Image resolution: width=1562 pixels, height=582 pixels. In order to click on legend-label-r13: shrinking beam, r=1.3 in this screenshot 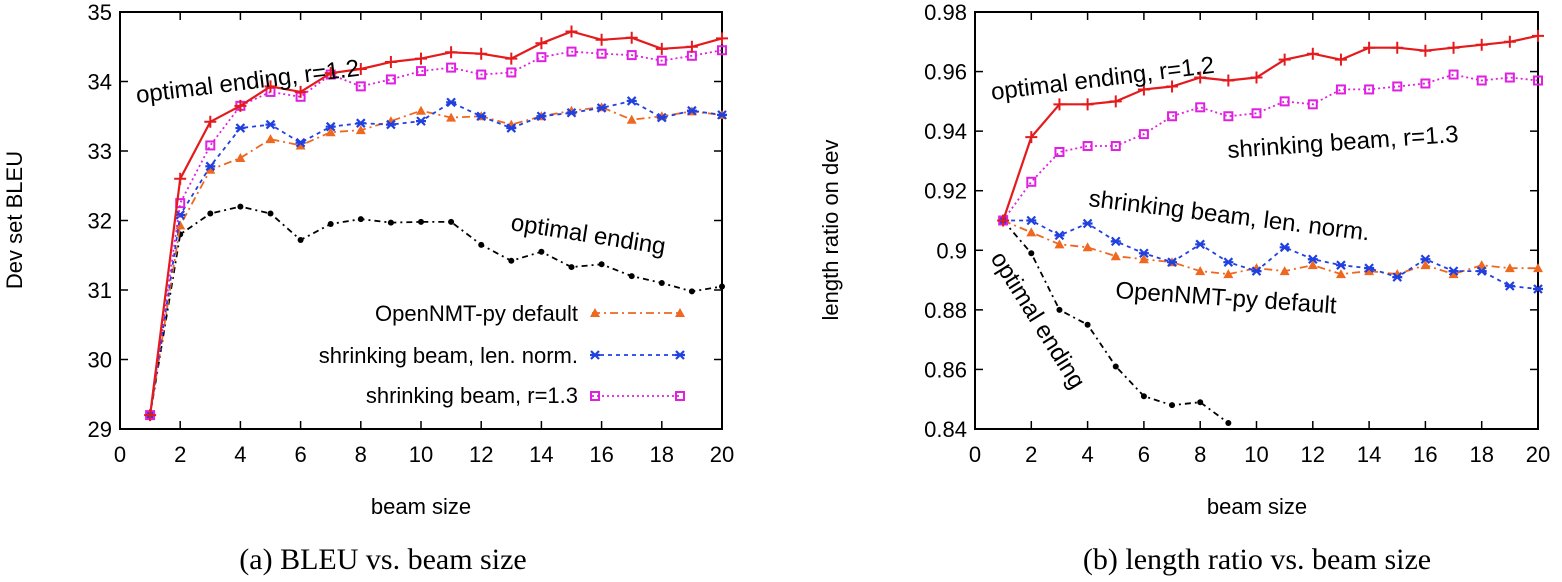, I will do `click(472, 395)`.